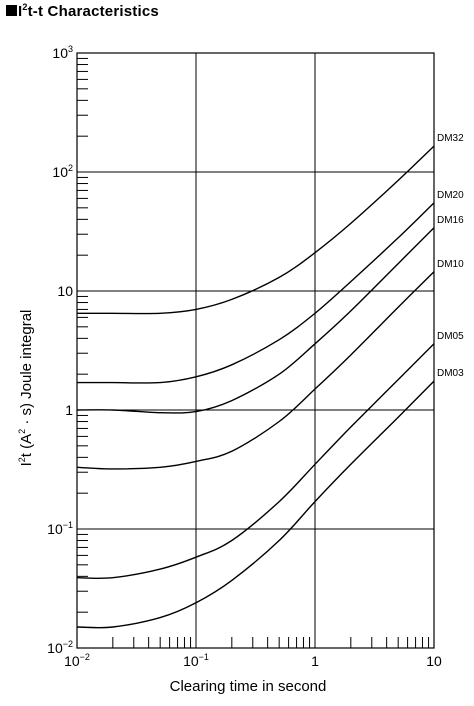  I want to click on series-label-dm05: DM05, so click(450, 336).